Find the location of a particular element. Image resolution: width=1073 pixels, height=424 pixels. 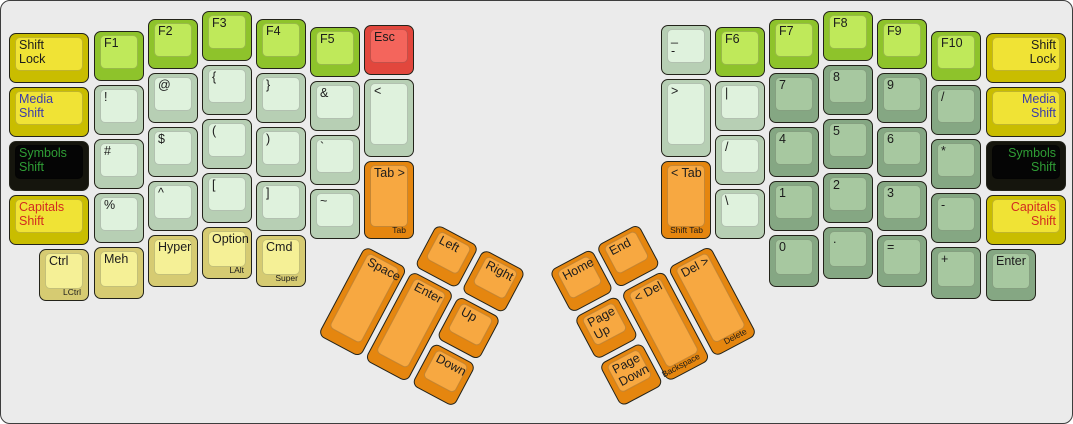

key-label: F9 is located at coordinates (894, 31).